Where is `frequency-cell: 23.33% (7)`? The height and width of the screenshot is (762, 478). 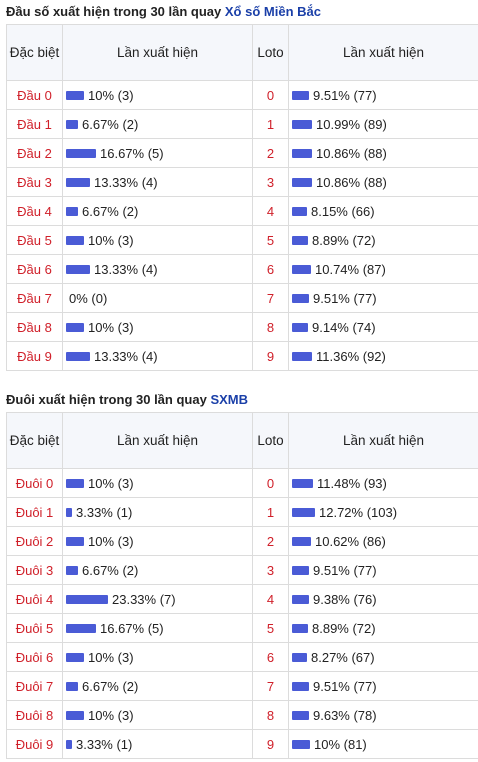 frequency-cell: 23.33% (7) is located at coordinates (157, 599).